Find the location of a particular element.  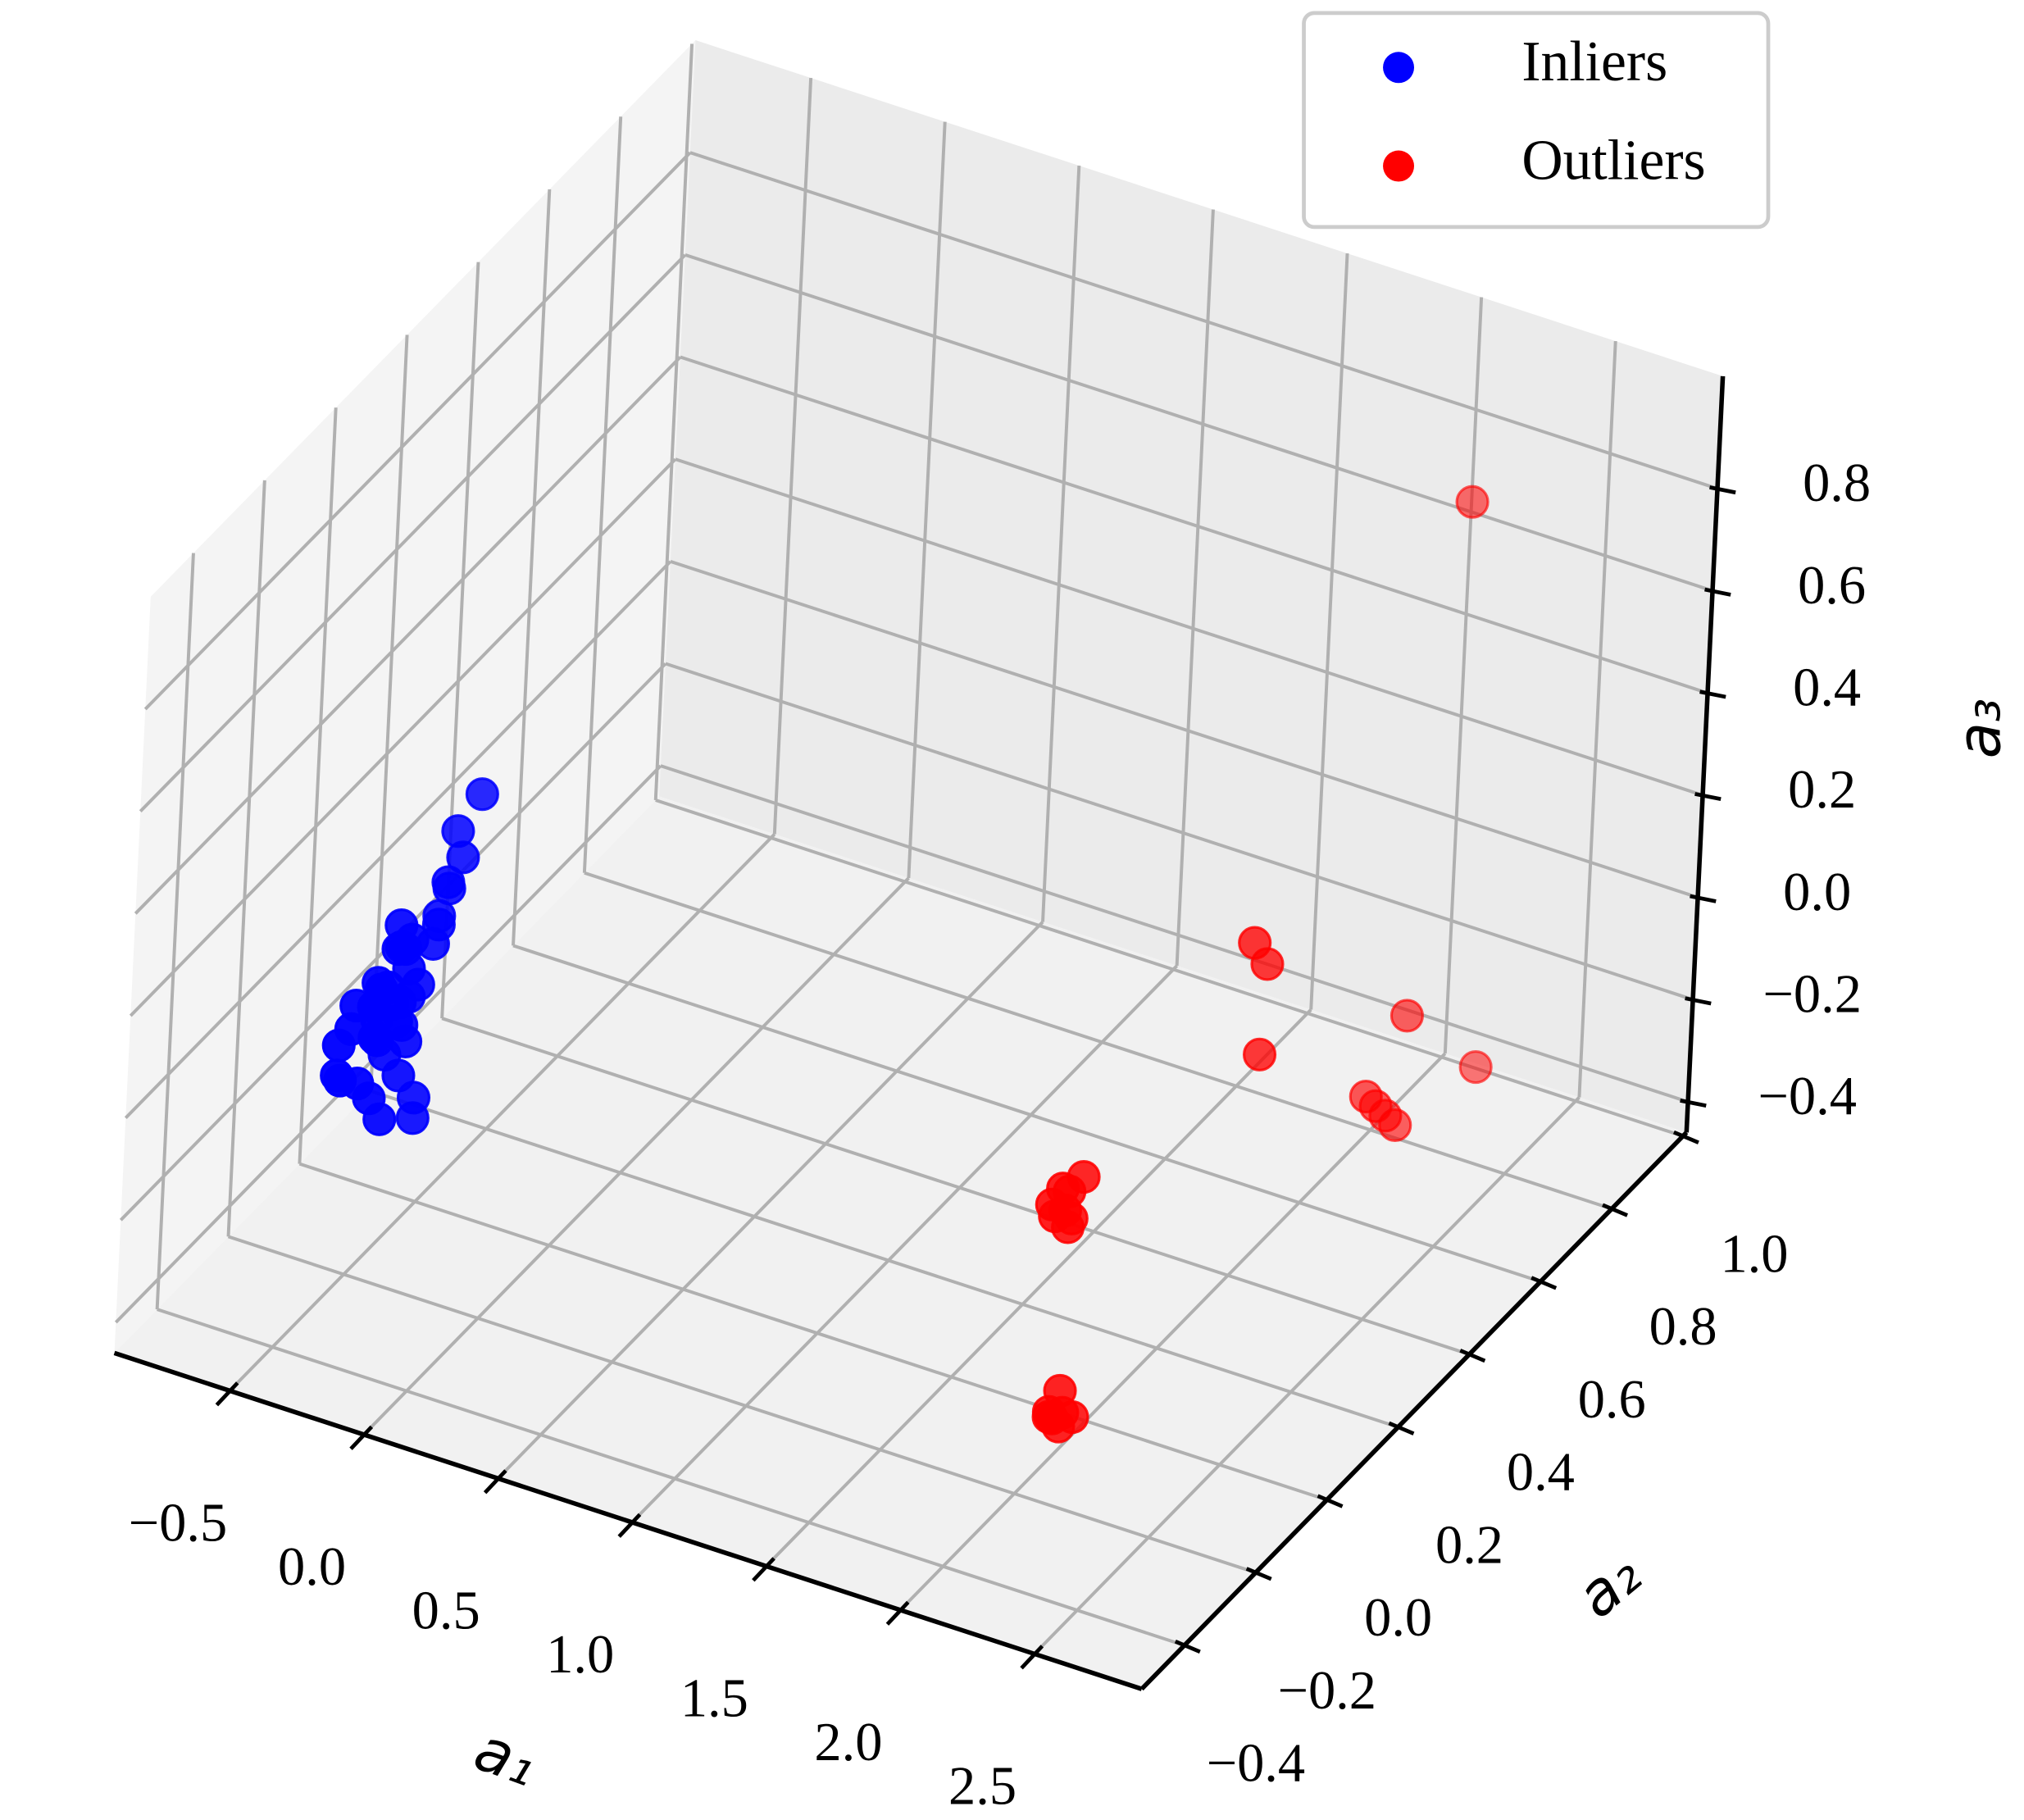

y-tick-label: 1.0 is located at coordinates (1754, 1254).